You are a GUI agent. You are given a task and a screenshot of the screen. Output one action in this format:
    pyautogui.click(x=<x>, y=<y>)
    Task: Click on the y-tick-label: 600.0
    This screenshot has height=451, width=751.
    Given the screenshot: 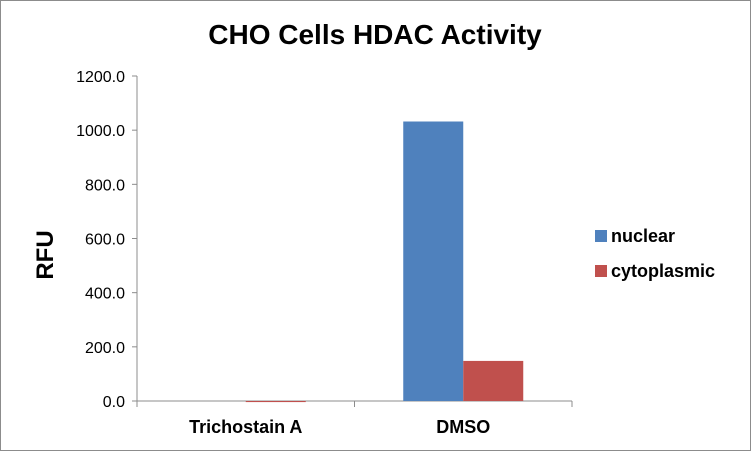 What is the action you would take?
    pyautogui.click(x=105, y=240)
    